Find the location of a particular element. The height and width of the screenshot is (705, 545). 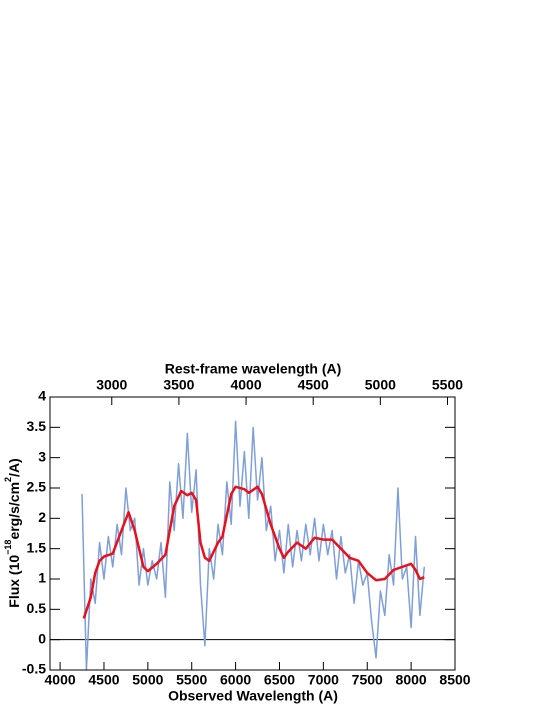

y-label-sup: −18 is located at coordinates (8, 547).